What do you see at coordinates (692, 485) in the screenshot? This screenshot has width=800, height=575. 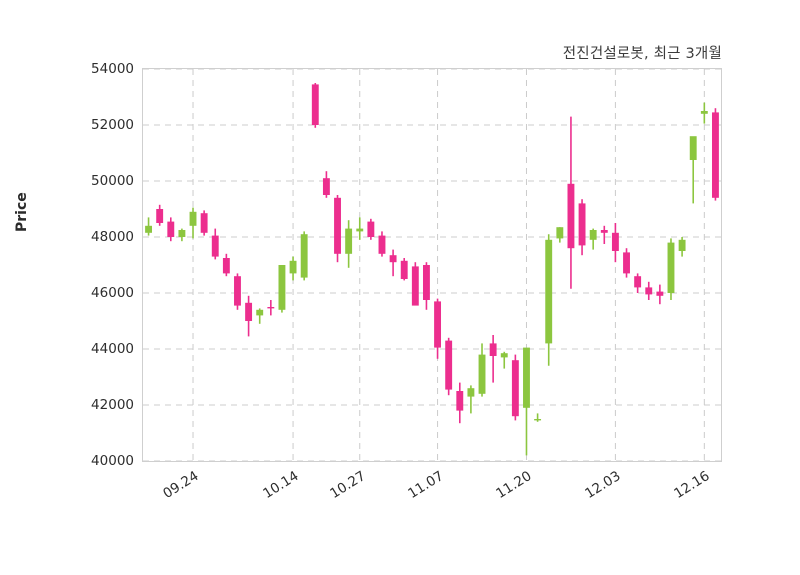 I see `x-tick-label: 12.16` at bounding box center [692, 485].